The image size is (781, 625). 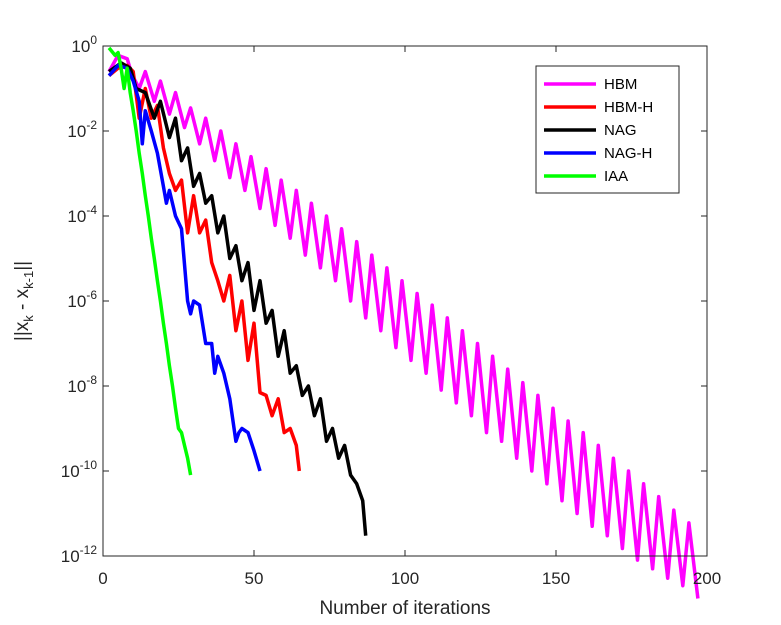 What do you see at coordinates (620, 84) in the screenshot?
I see `legend-label-hbm: HBM` at bounding box center [620, 84].